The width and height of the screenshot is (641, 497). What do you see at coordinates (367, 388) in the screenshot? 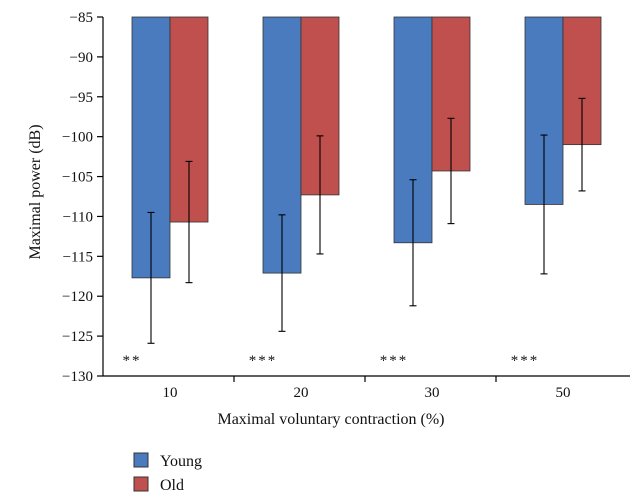
I see `x-axis-ticks: 10 20 30 50` at bounding box center [367, 388].